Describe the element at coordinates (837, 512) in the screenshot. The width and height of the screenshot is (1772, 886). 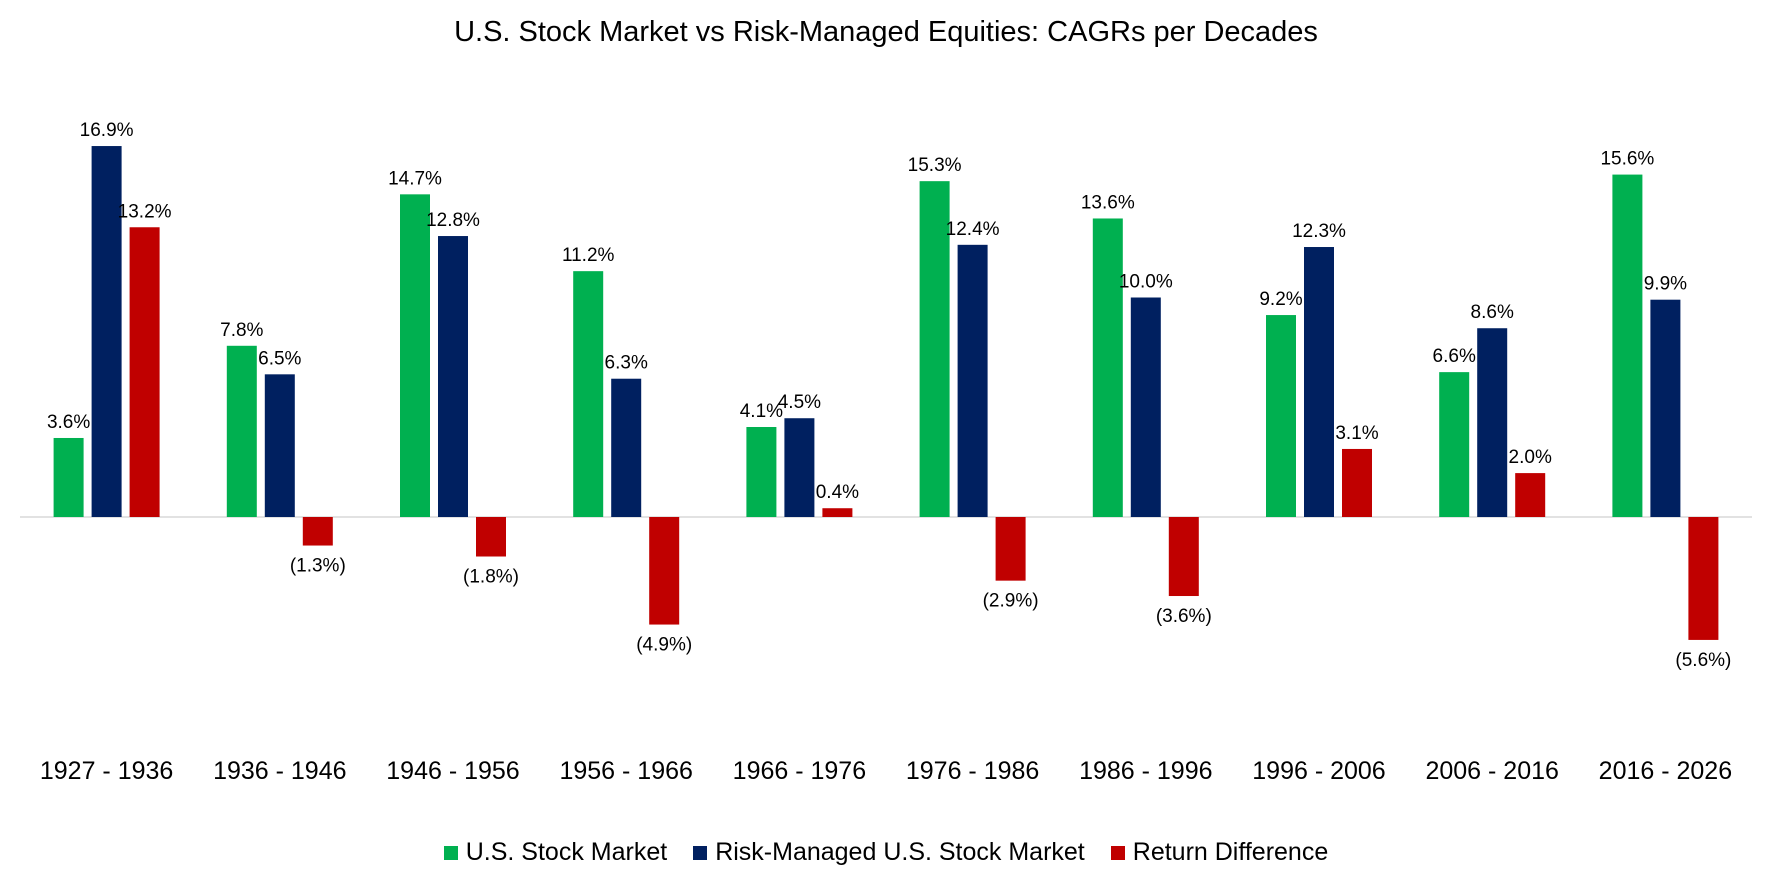
I see `bar-return-difference-1966-1976` at that location.